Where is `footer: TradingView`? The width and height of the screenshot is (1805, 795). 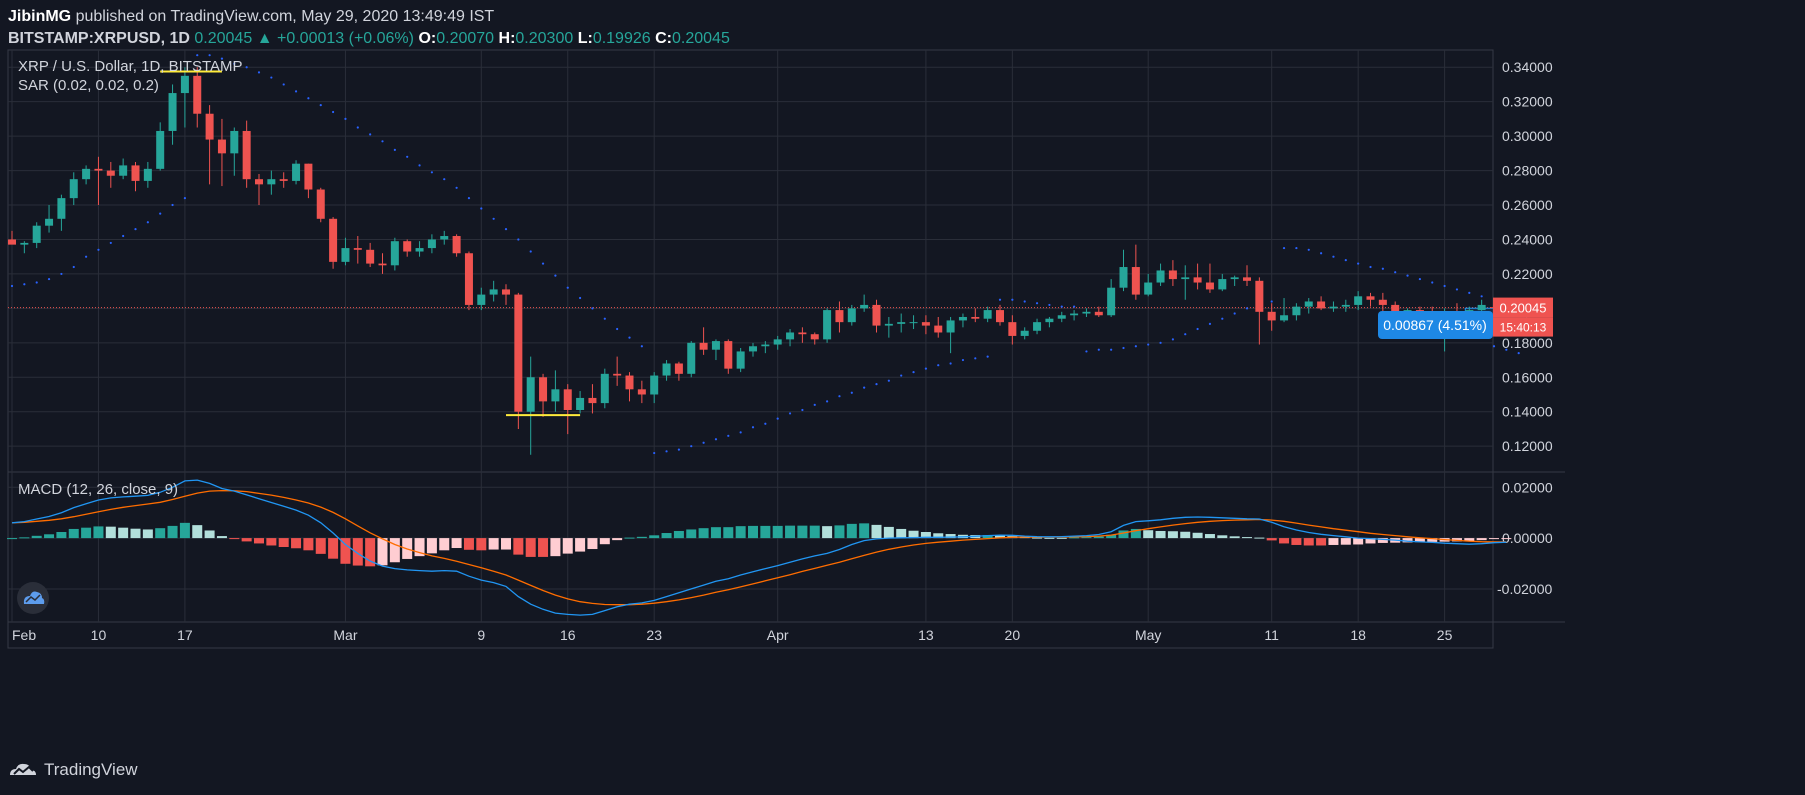
footer: TradingView is located at coordinates (73, 770).